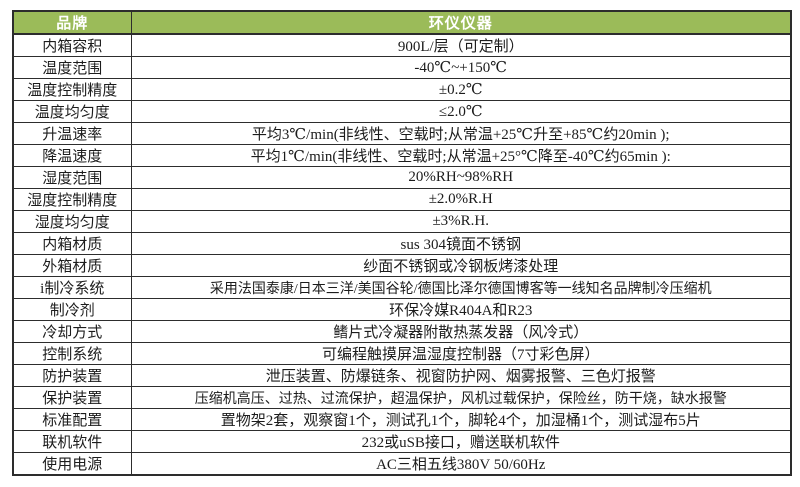 This screenshot has width=800, height=487. Describe the element at coordinates (72, 45) in the screenshot. I see `spec-label: 内箱容积` at that location.